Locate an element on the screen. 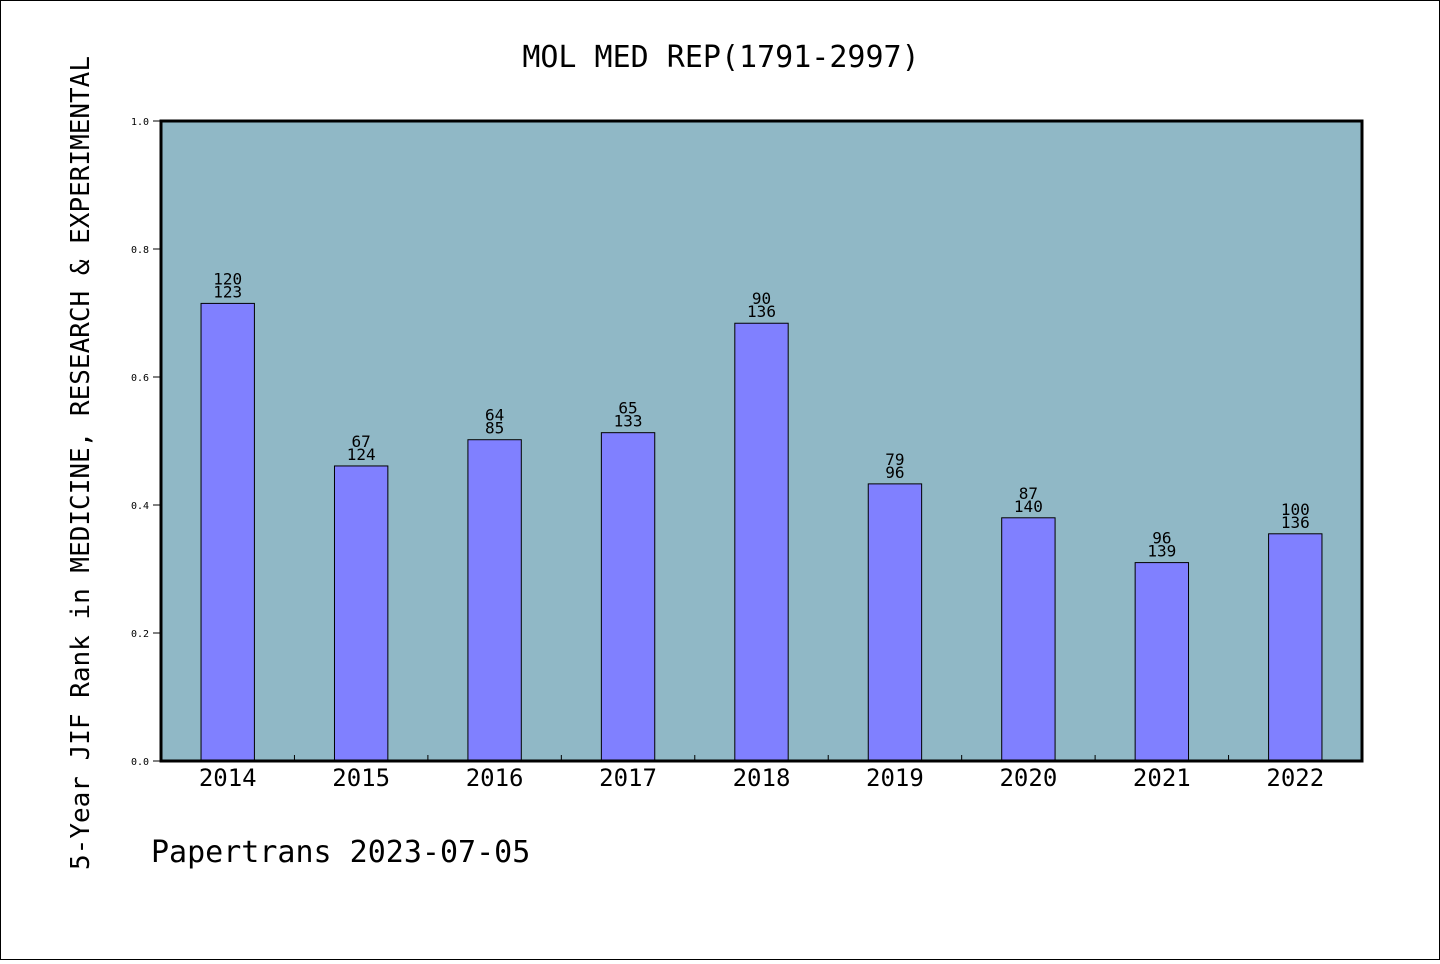 The width and height of the screenshot is (1440, 964). x-tick-label: 2019 is located at coordinates (895, 778).